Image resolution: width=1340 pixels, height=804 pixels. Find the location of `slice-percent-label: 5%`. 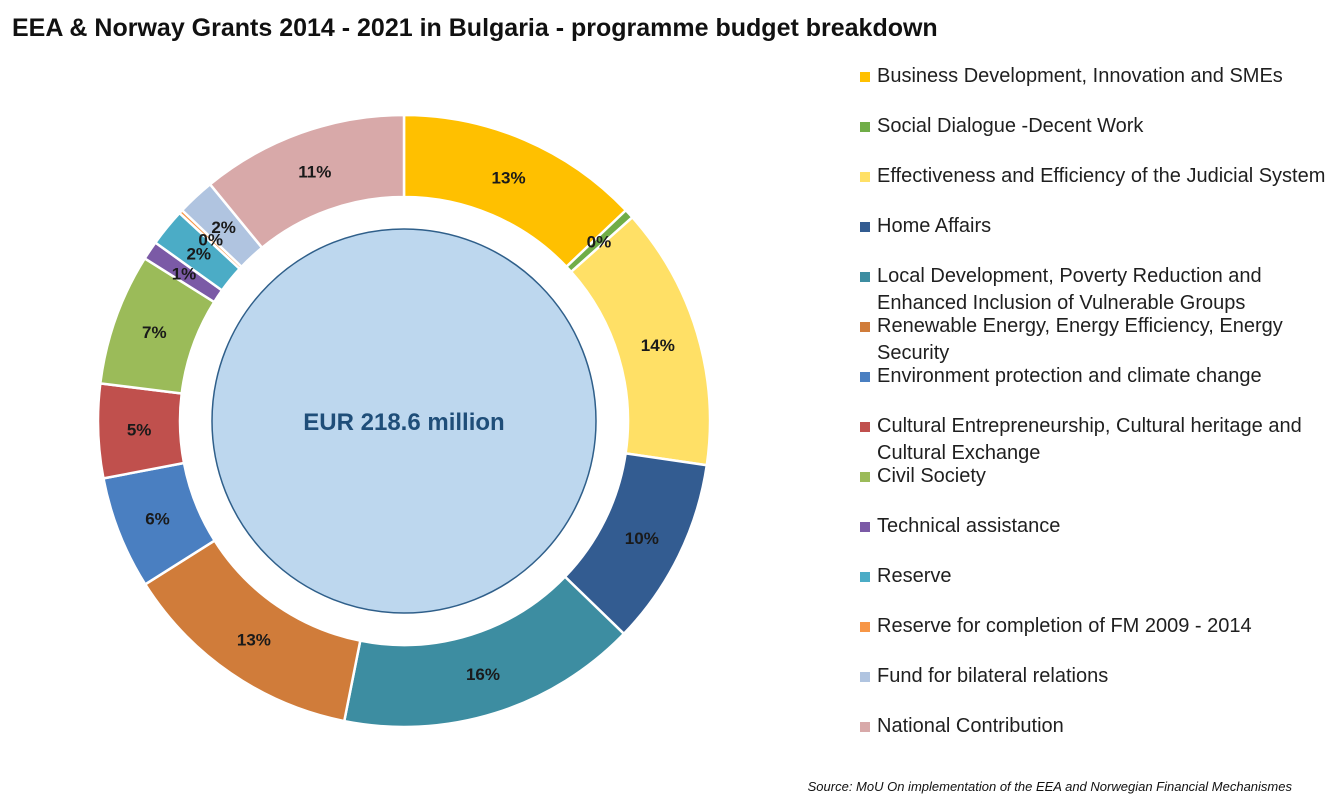

slice-percent-label: 5% is located at coordinates (139, 430).